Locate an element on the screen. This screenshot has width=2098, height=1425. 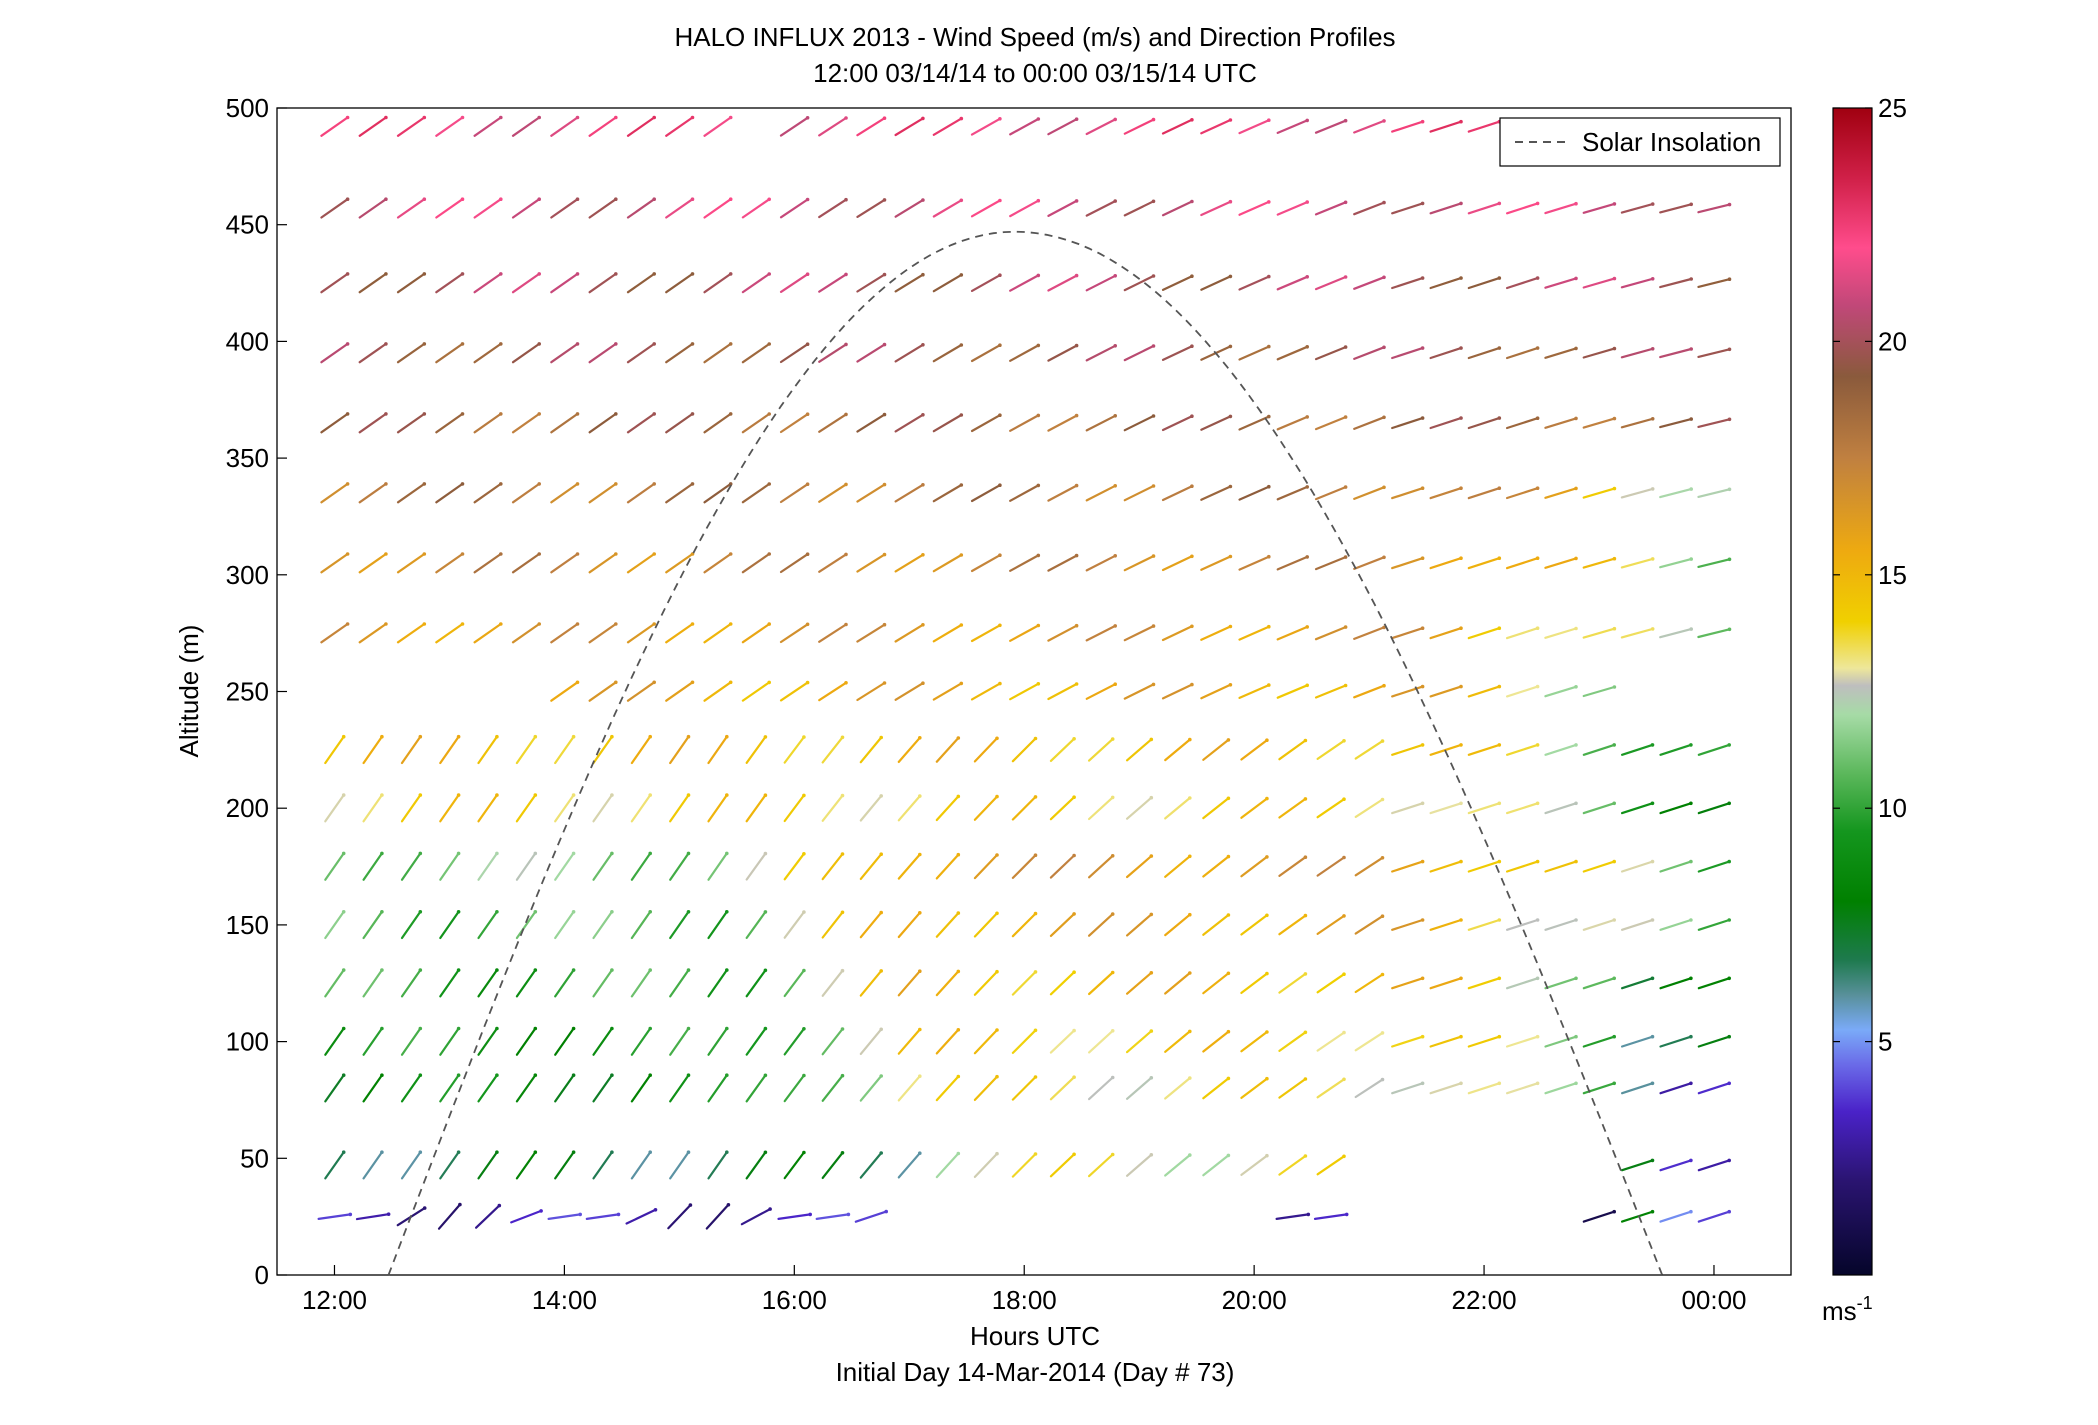
colorbar-unit-label: ms-1 is located at coordinates (1847, 1309).